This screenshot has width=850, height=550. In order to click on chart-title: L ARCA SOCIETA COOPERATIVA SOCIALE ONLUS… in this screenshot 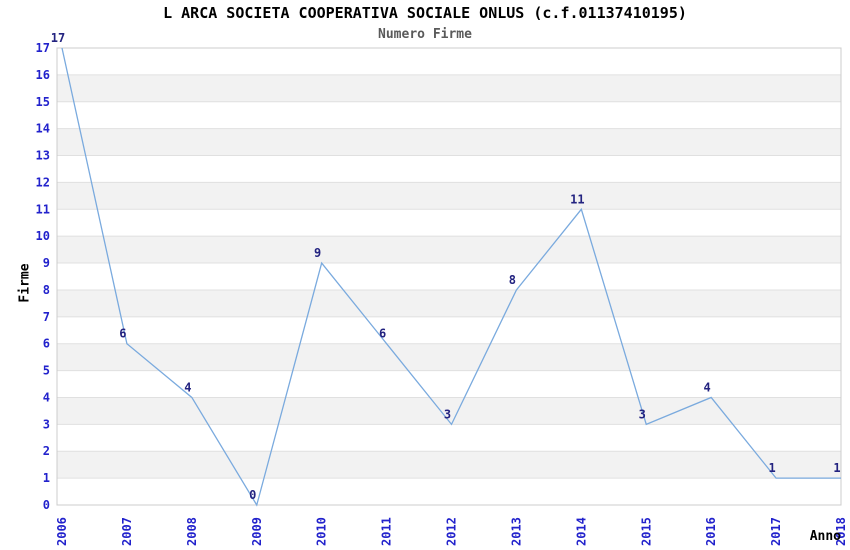, I will do `click(425, 13)`.